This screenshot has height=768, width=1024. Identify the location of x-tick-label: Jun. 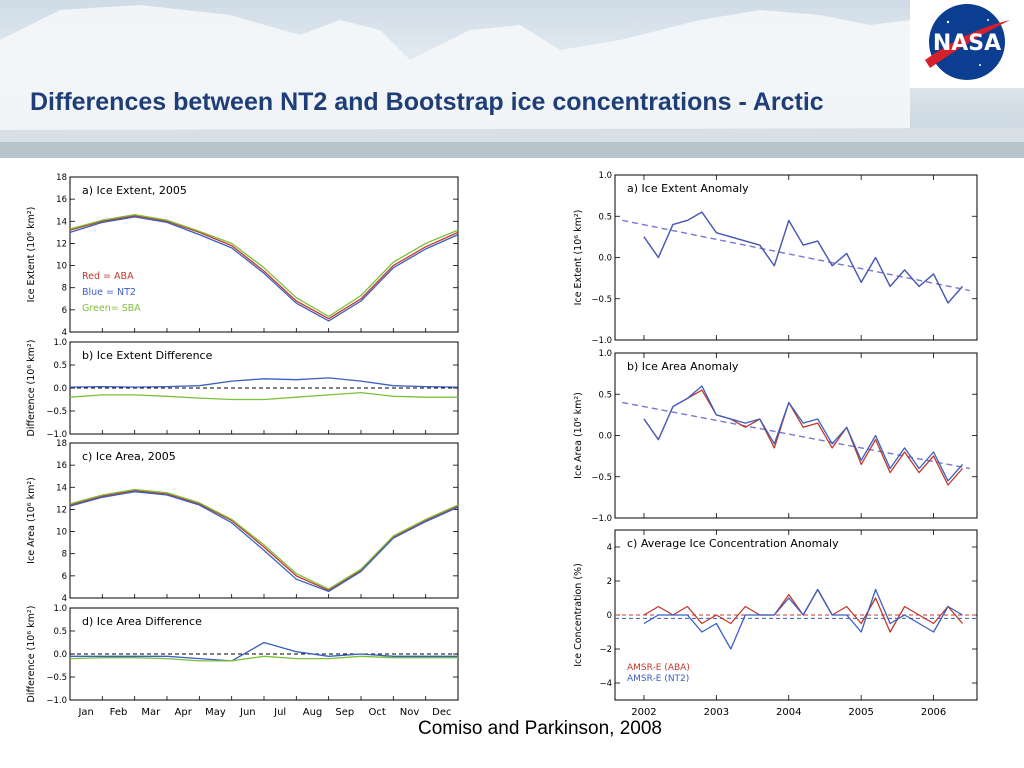
(247, 712).